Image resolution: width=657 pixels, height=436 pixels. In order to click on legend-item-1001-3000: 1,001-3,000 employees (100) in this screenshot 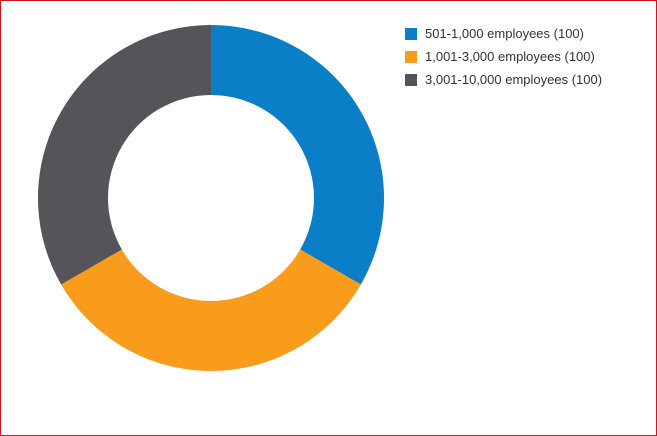, I will do `click(503, 56)`.